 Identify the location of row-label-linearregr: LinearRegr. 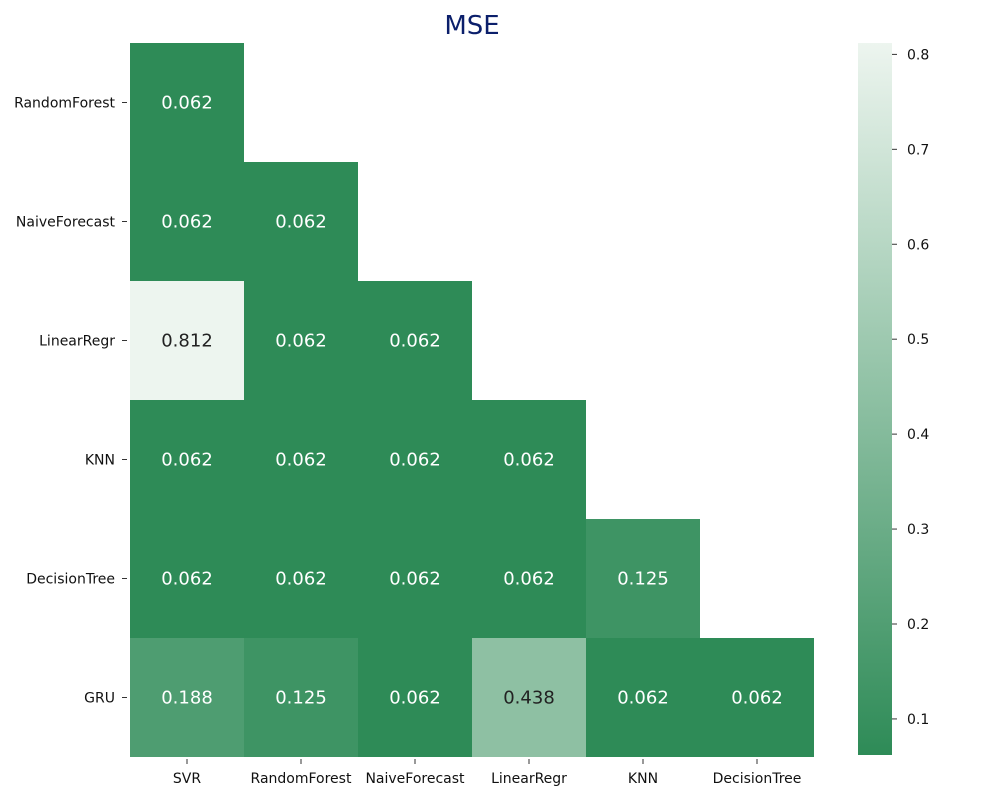
(77, 342).